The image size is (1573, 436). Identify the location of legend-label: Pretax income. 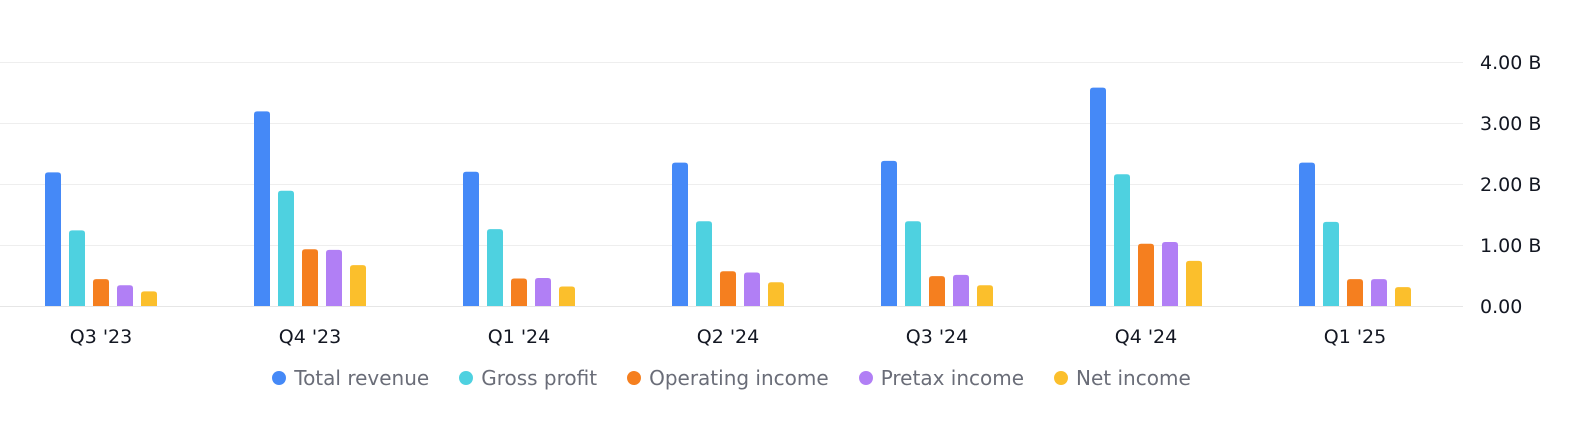
(952, 378).